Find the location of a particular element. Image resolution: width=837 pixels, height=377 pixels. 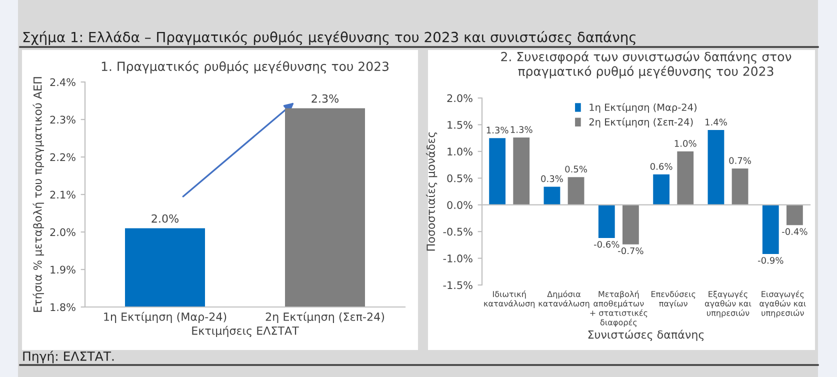

data-label: -0.4% is located at coordinates (795, 231).